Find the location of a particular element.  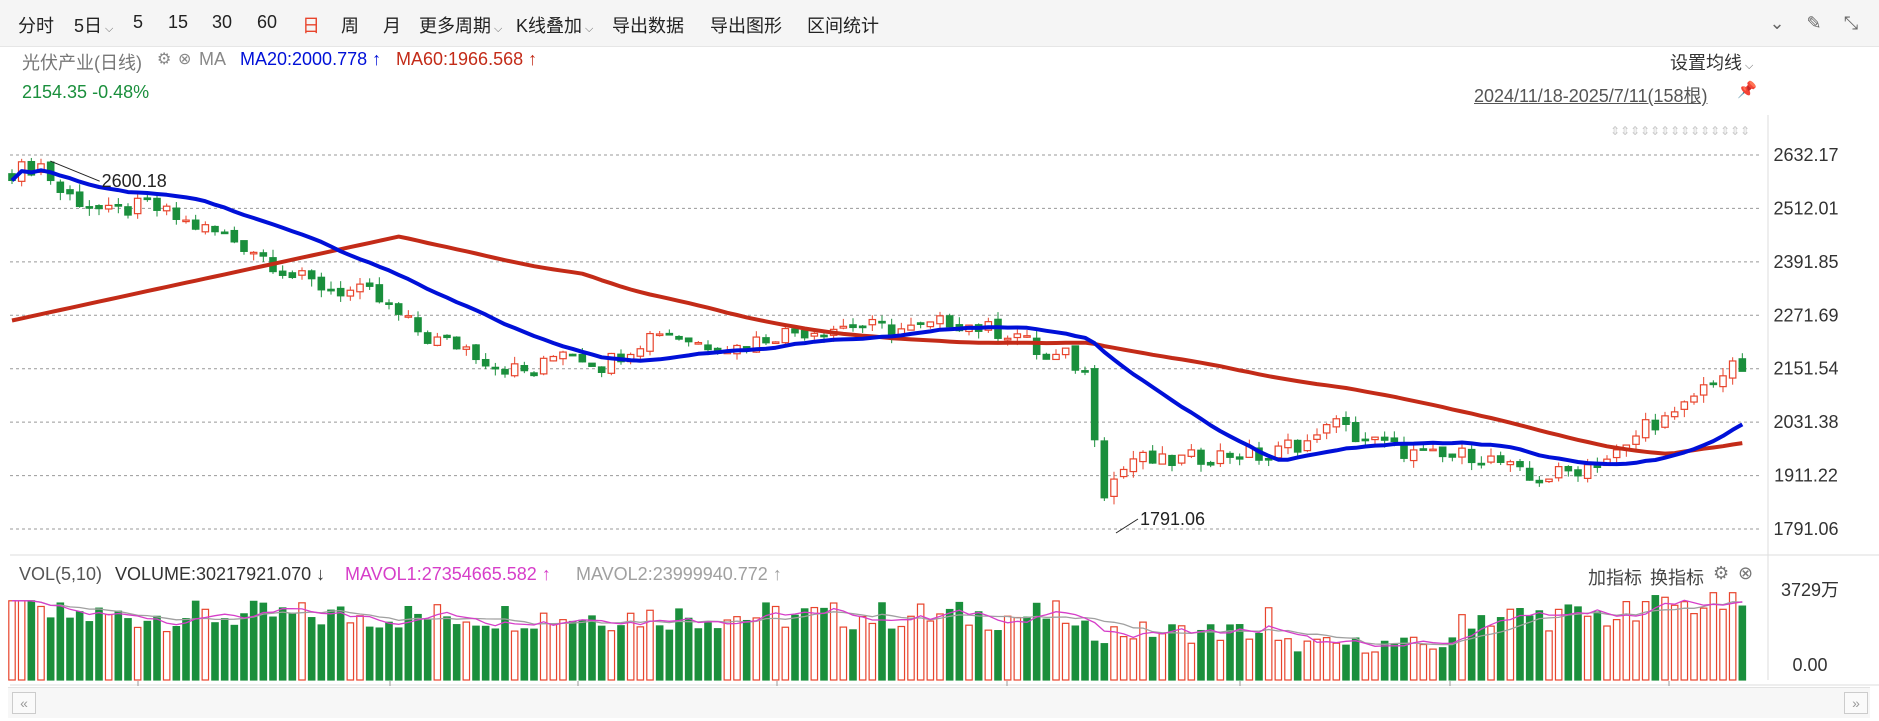

scroll-right-icon: » is located at coordinates (1856, 703).